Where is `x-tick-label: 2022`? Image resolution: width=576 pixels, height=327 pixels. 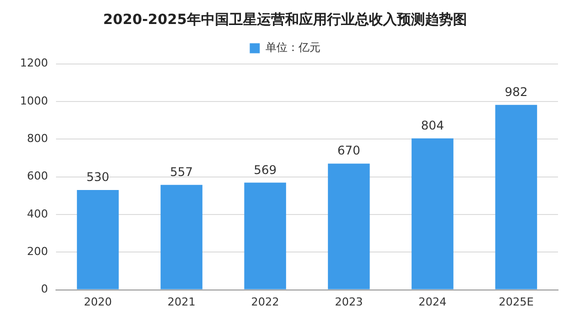
x-tick-label: 2022 is located at coordinates (265, 301).